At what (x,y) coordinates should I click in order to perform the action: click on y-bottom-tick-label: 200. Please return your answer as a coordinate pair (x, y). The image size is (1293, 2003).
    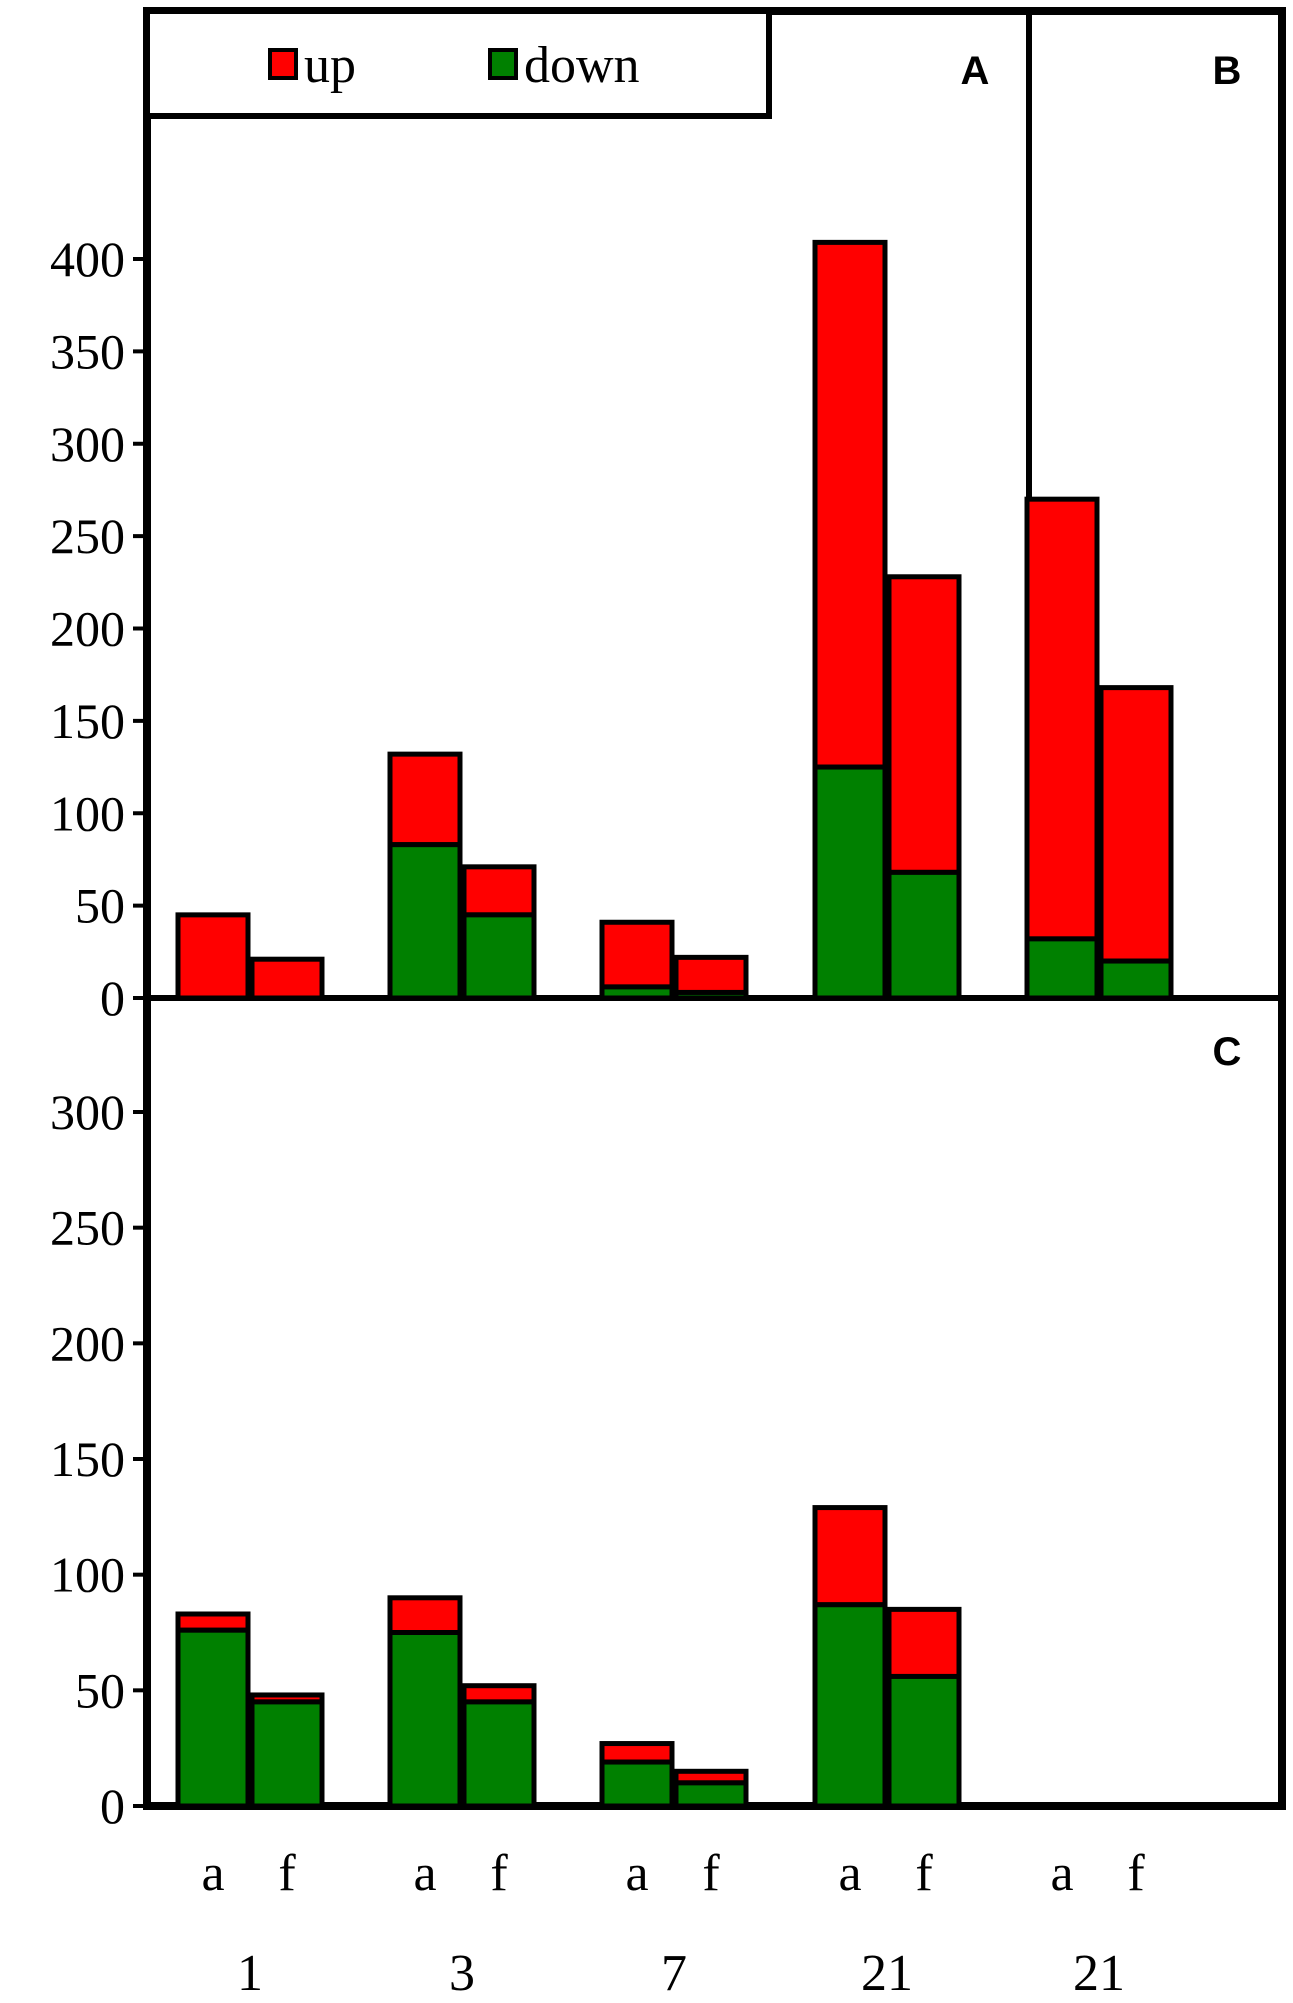
    Looking at the image, I should click on (87, 1343).